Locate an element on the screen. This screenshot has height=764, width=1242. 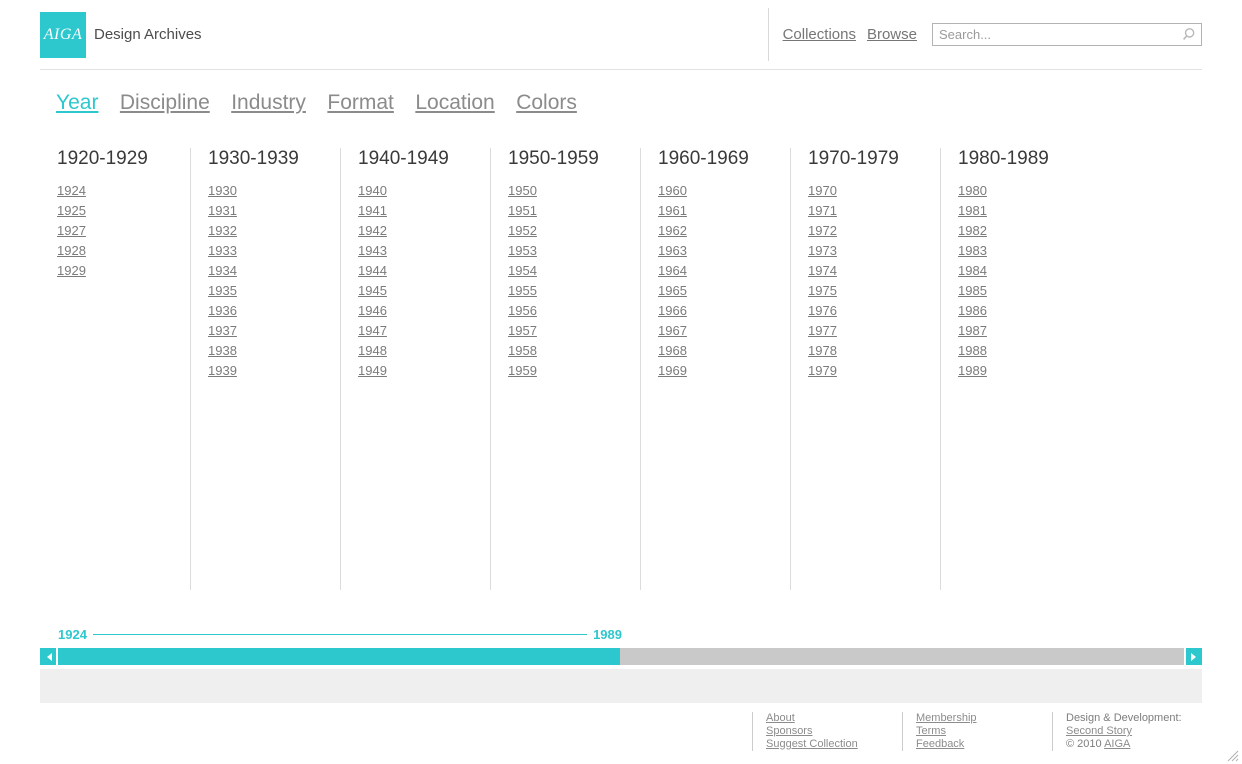
tab-format: Format is located at coordinates (360, 102).